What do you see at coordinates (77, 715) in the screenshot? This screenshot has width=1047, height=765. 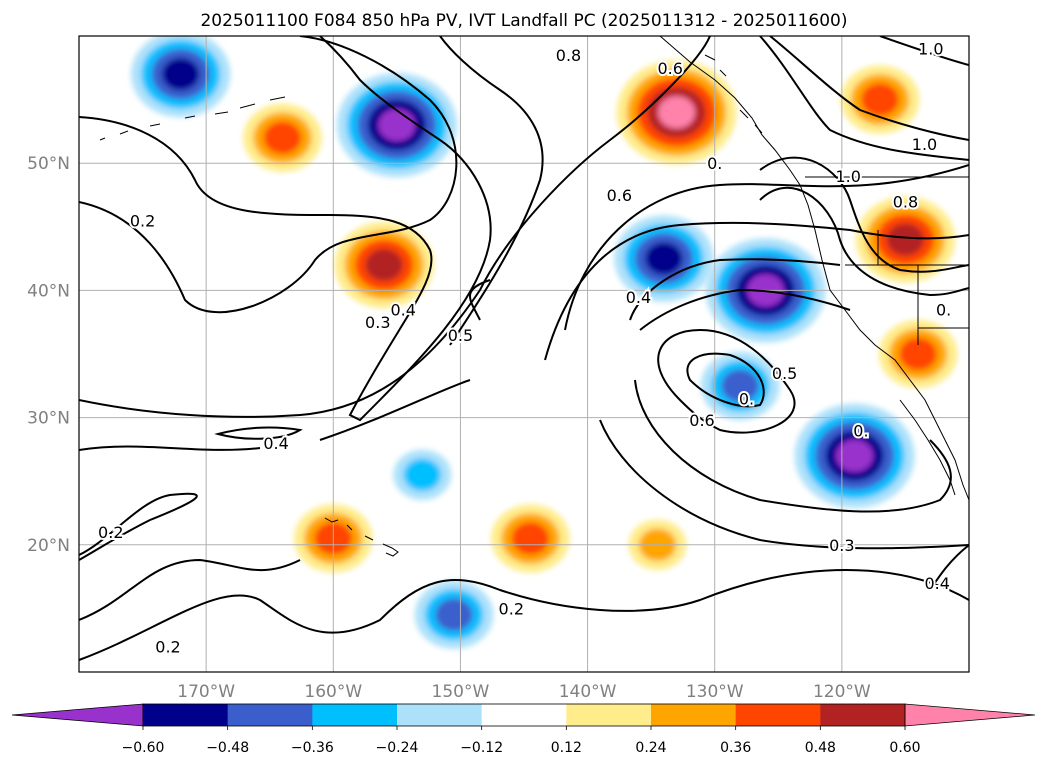 I see `colorbar-extend-low` at bounding box center [77, 715].